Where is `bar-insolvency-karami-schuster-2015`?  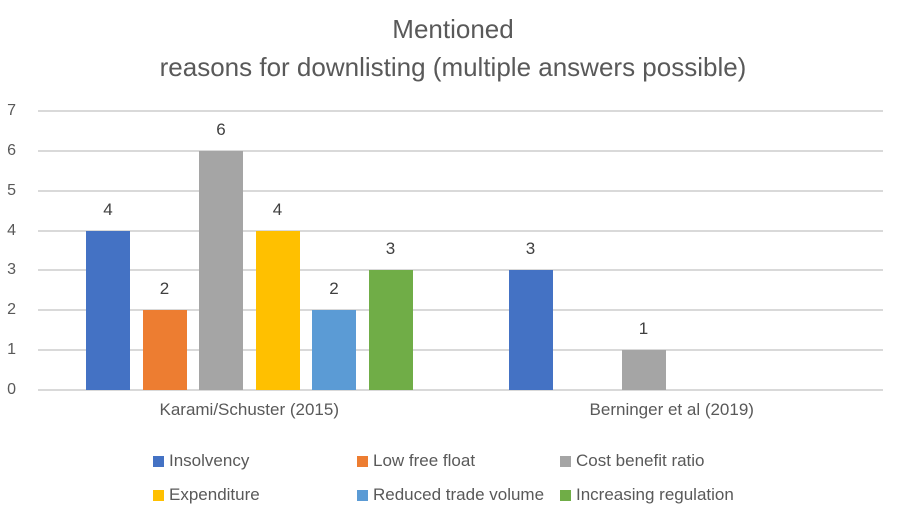 bar-insolvency-karami-schuster-2015 is located at coordinates (108, 310).